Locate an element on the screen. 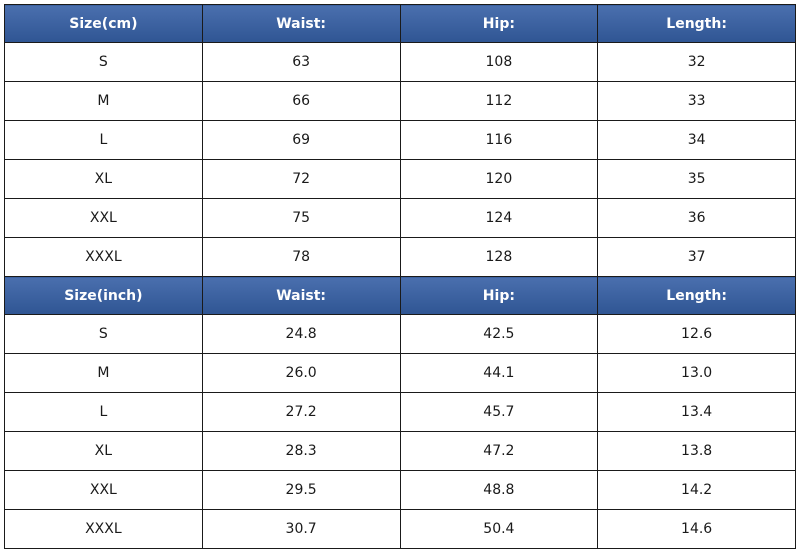 The image size is (800, 554). data-cell: 116 is located at coordinates (499, 140).